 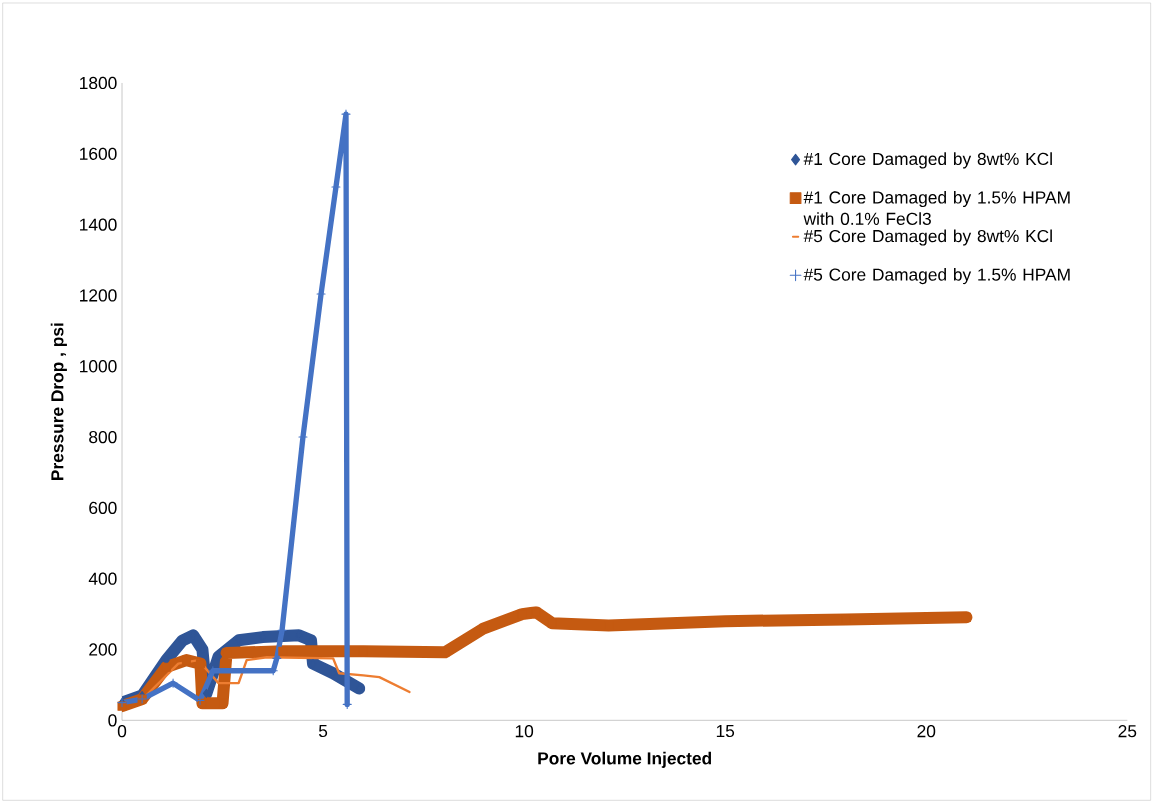 What do you see at coordinates (122, 731) in the screenshot?
I see `x-tick-label: 0` at bounding box center [122, 731].